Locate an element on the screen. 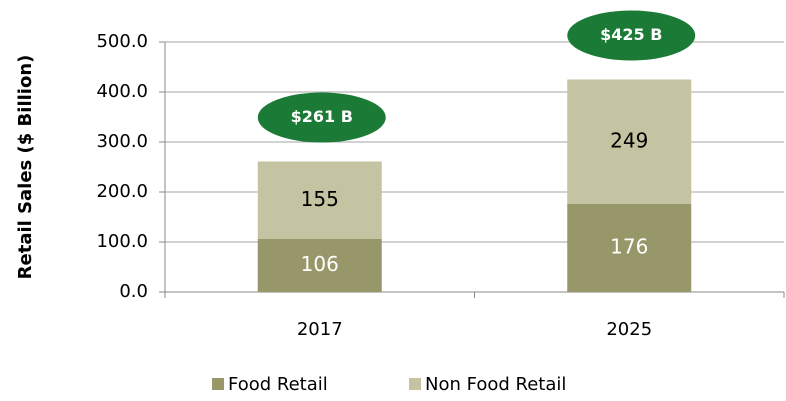 The width and height of the screenshot is (786, 401). y-tick-label: 300.0 is located at coordinates (122, 141).